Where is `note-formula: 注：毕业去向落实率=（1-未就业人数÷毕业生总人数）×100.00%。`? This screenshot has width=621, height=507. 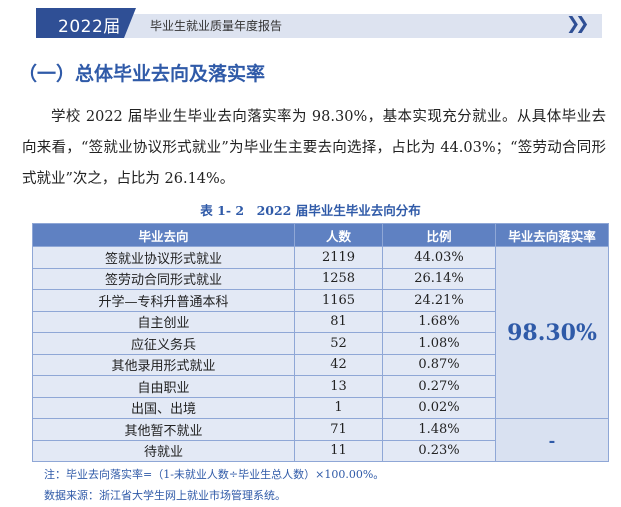 note-formula: 注：毕业去向落实率=（1-未就业人数÷毕业生总人数）×100.00%。 is located at coordinates (214, 474).